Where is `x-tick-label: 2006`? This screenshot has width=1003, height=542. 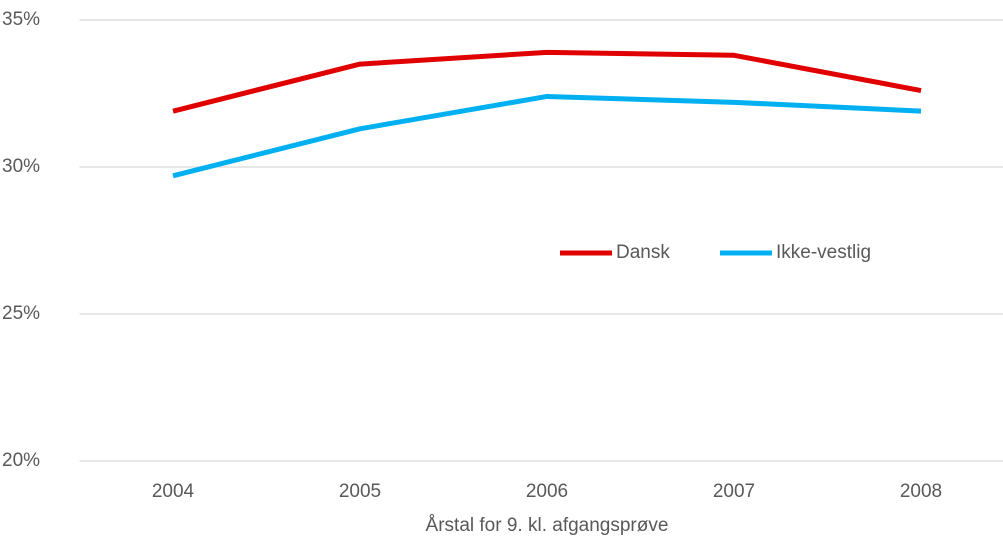
x-tick-label: 2006 is located at coordinates (547, 491).